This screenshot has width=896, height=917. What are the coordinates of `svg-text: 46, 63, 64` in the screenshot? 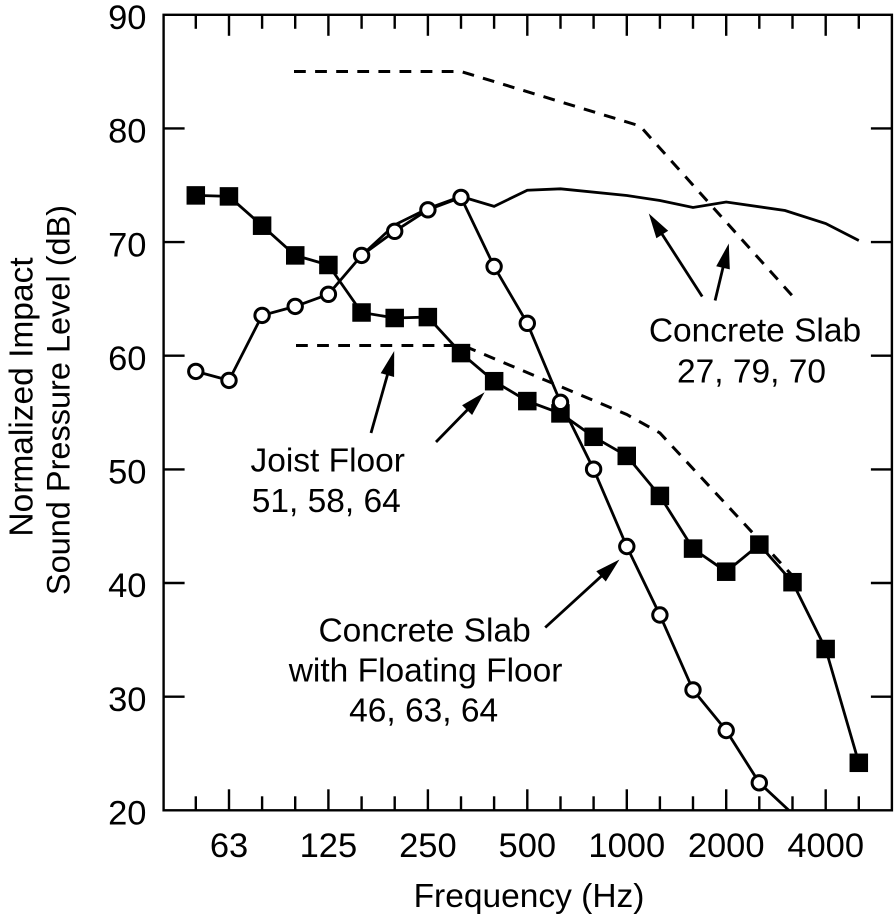 It's located at (423, 710).